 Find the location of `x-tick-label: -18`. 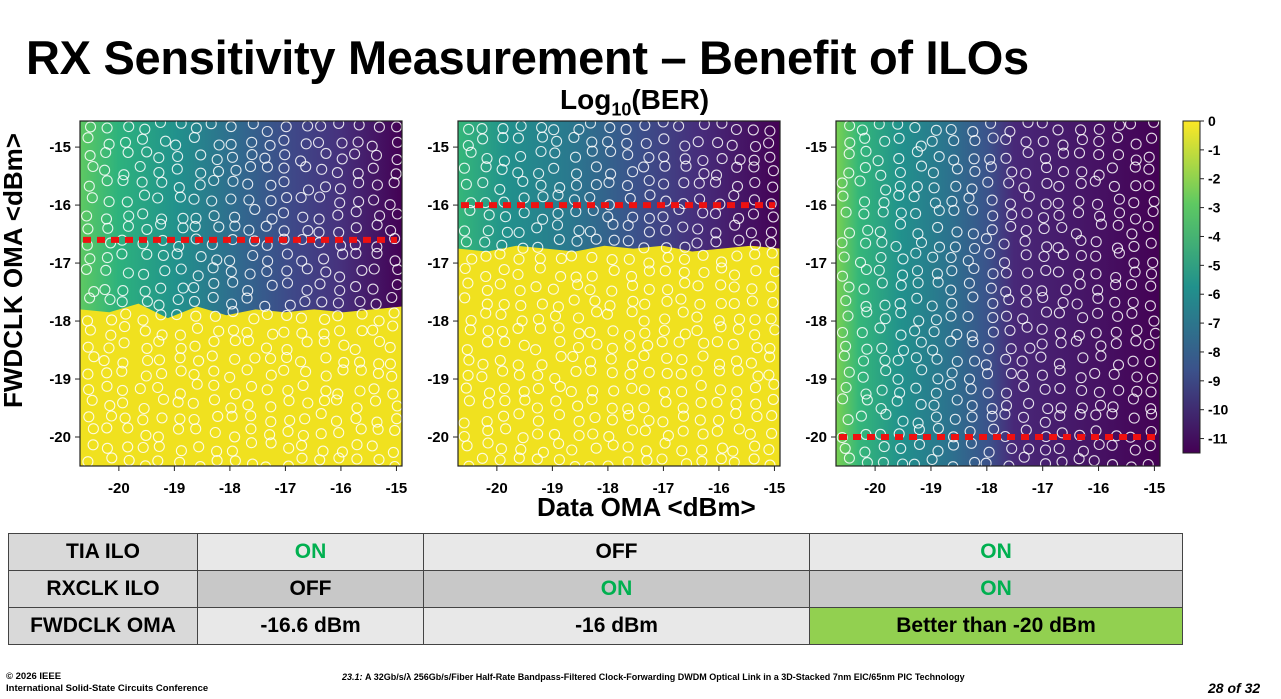

x-tick-label: -18 is located at coordinates (608, 488).